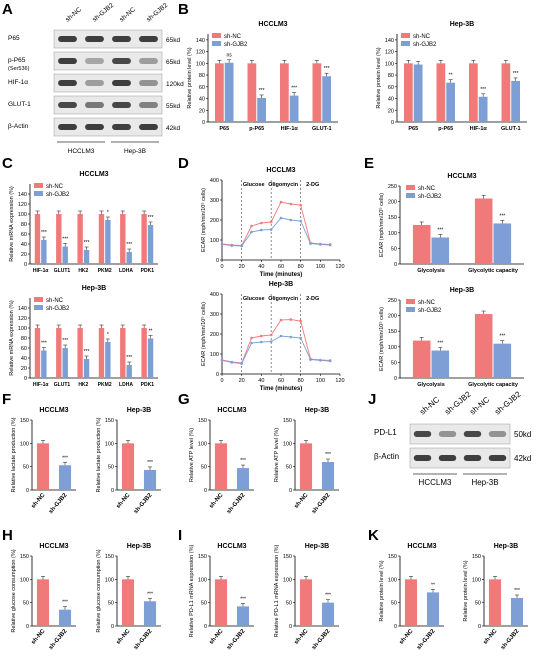  I want to click on y-tick-label: 60, so click(202, 88).